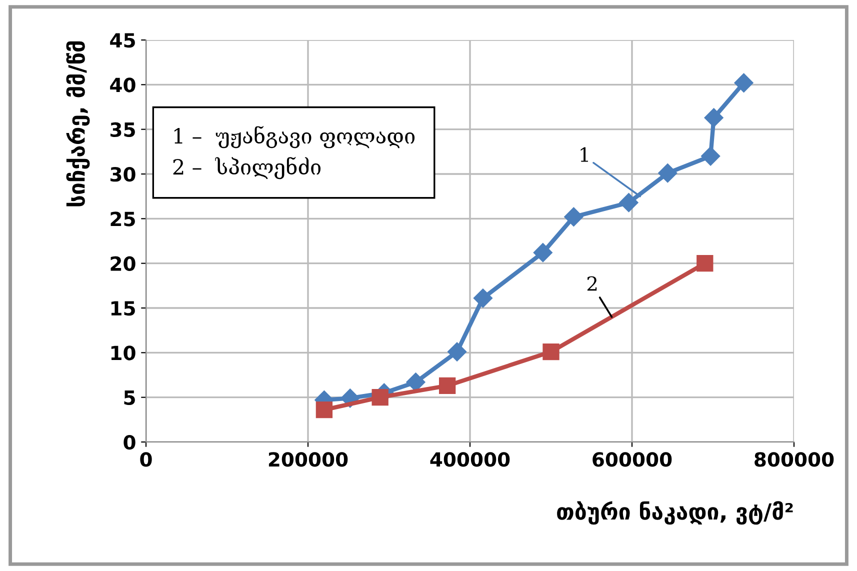 The width and height of the screenshot is (857, 571). What do you see at coordinates (294, 153) in the screenshot?
I see `annotation: 1 – უჟანგავი ფოლადი 2 – სპილენძი` at bounding box center [294, 153].